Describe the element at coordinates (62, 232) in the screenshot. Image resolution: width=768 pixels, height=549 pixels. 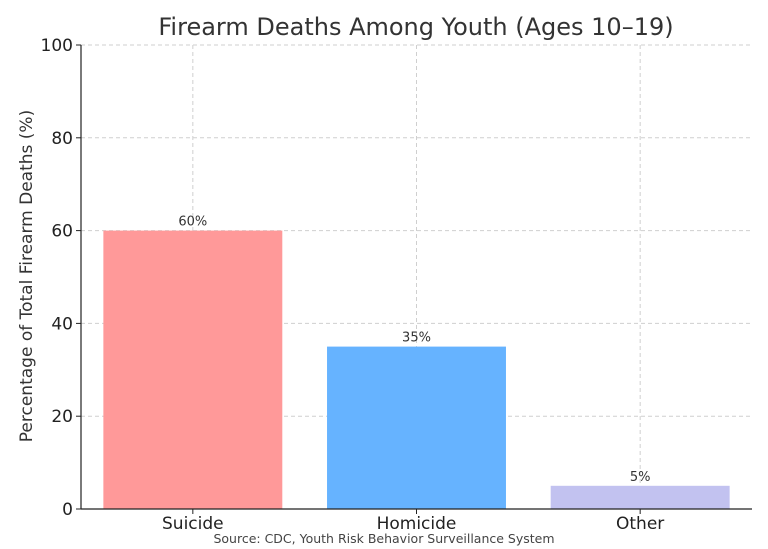
I see `y-tick-label: 60` at that location.